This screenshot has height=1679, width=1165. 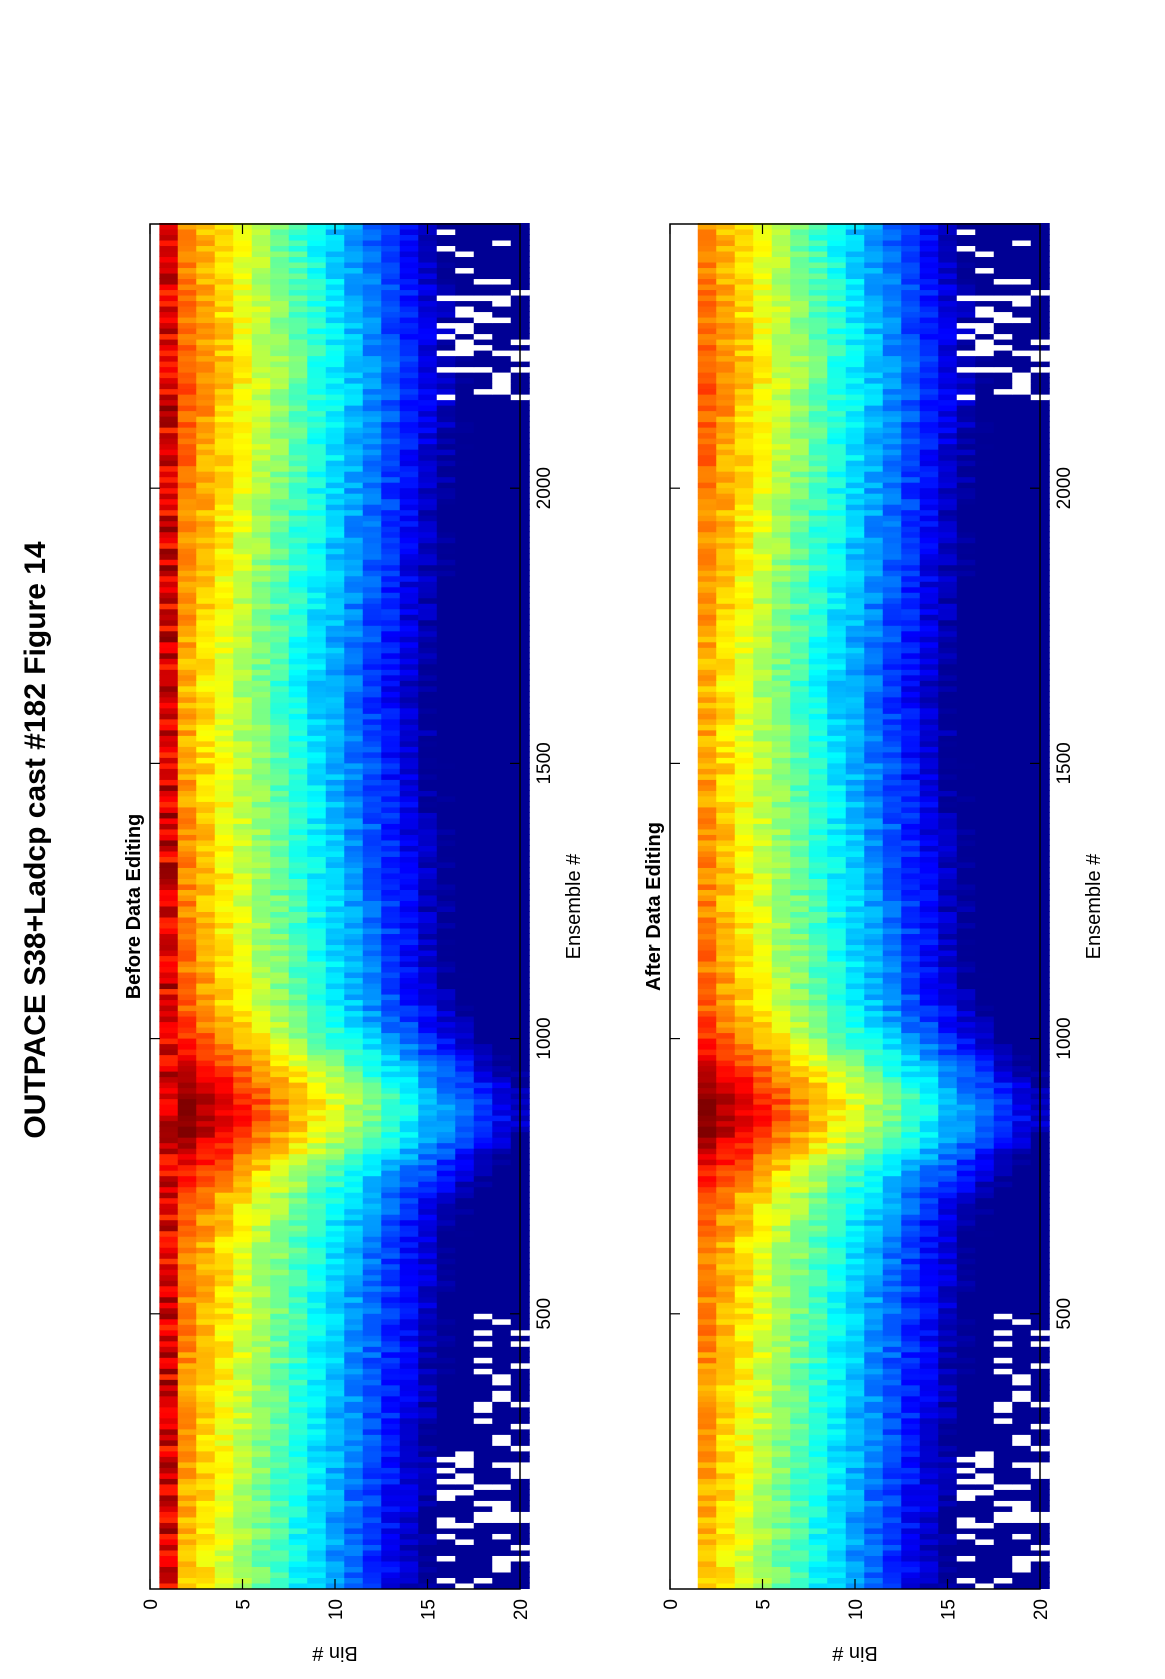 What do you see at coordinates (544, 1038) in the screenshot?
I see `x-tick-label: 1000` at bounding box center [544, 1038].